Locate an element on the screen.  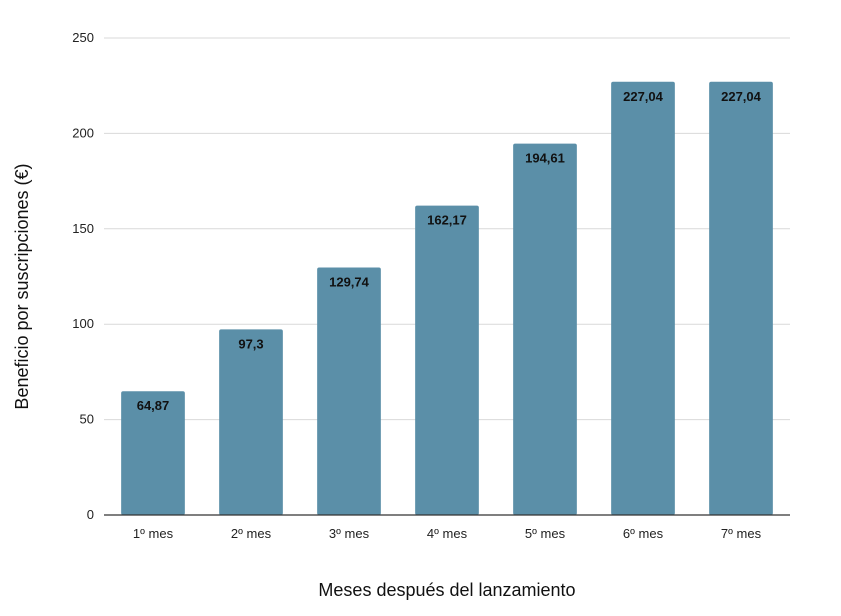
bar-data-label: 162,17 is located at coordinates (447, 220).